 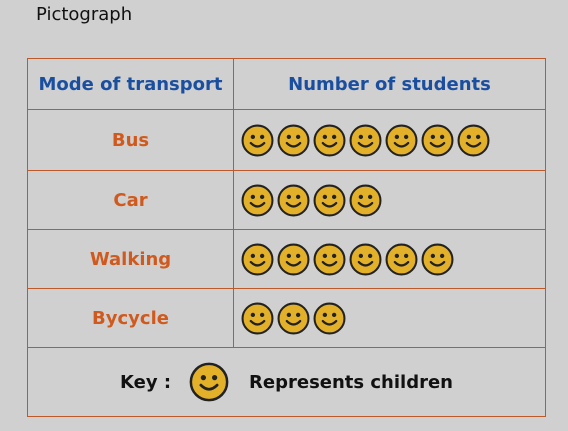 What do you see at coordinates (130, 84) in the screenshot?
I see `header-mode-of-transport: Mode of transport` at bounding box center [130, 84].